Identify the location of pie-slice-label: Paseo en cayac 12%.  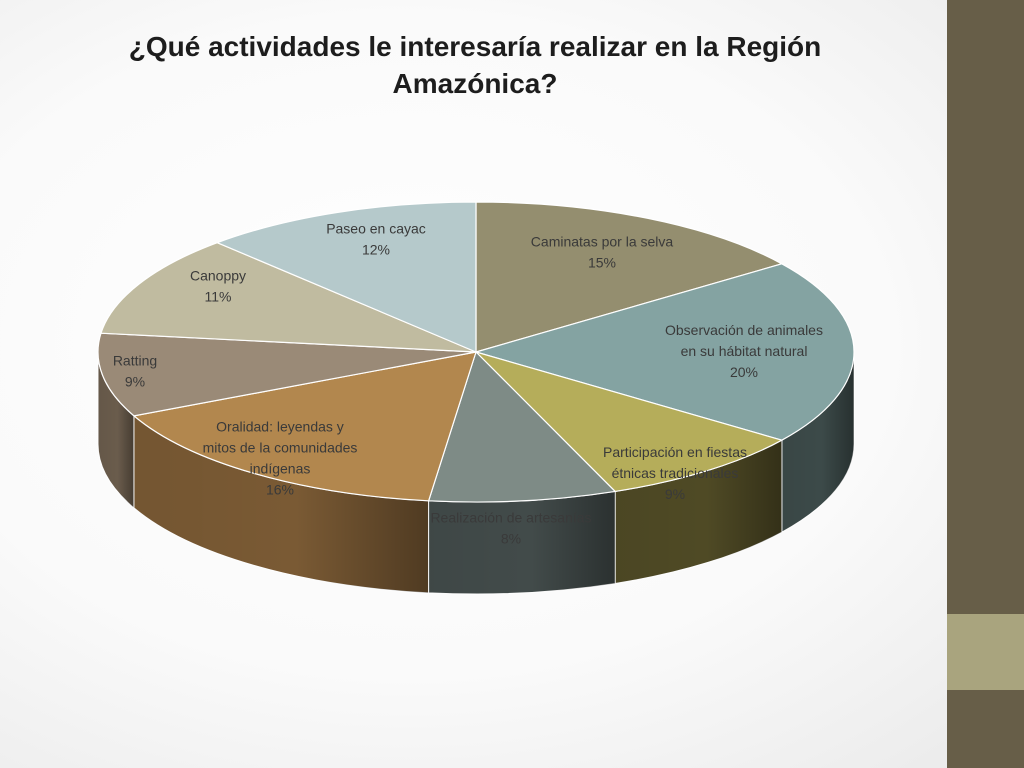
(376, 239).